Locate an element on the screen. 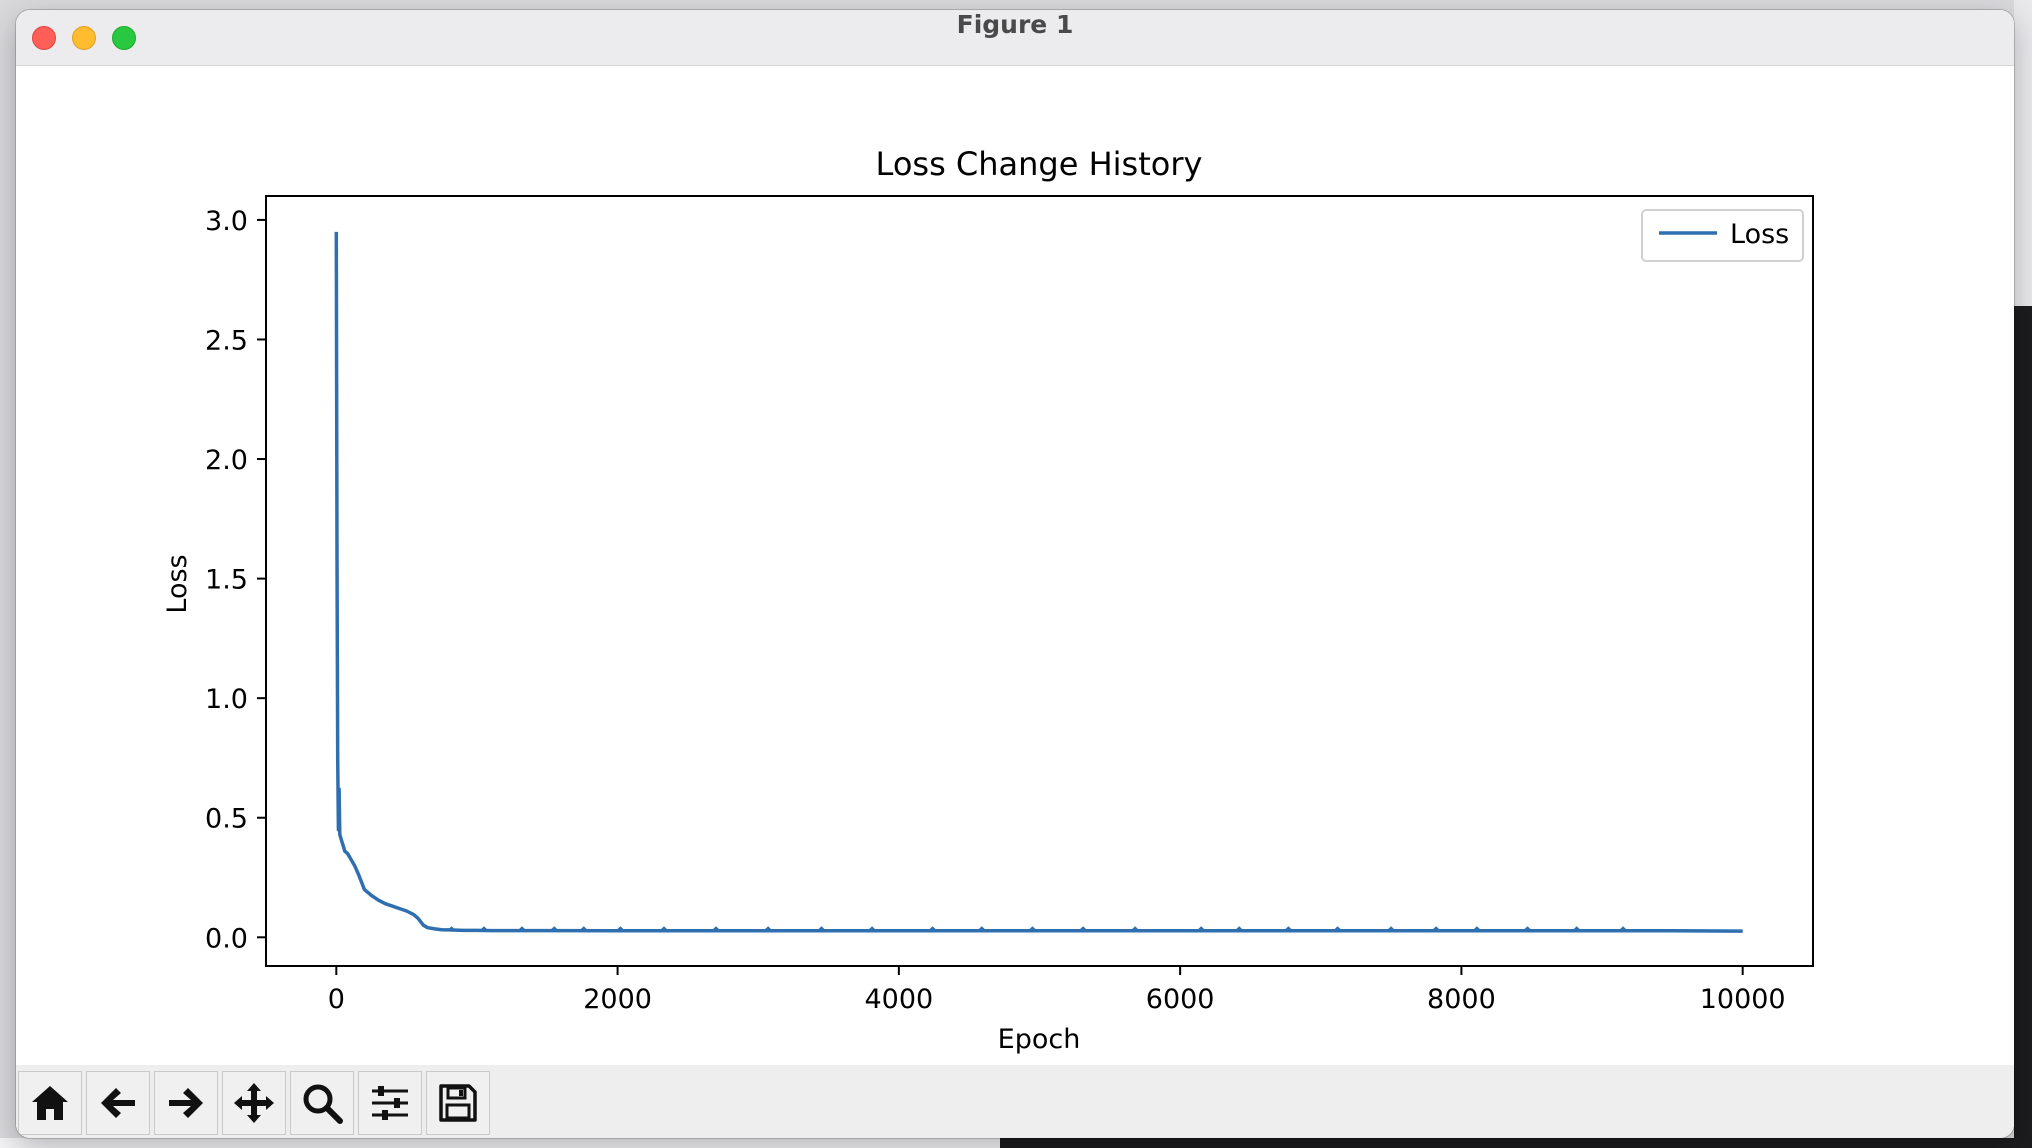 Image resolution: width=2032 pixels, height=1148 pixels. home-icon is located at coordinates (50, 1103).